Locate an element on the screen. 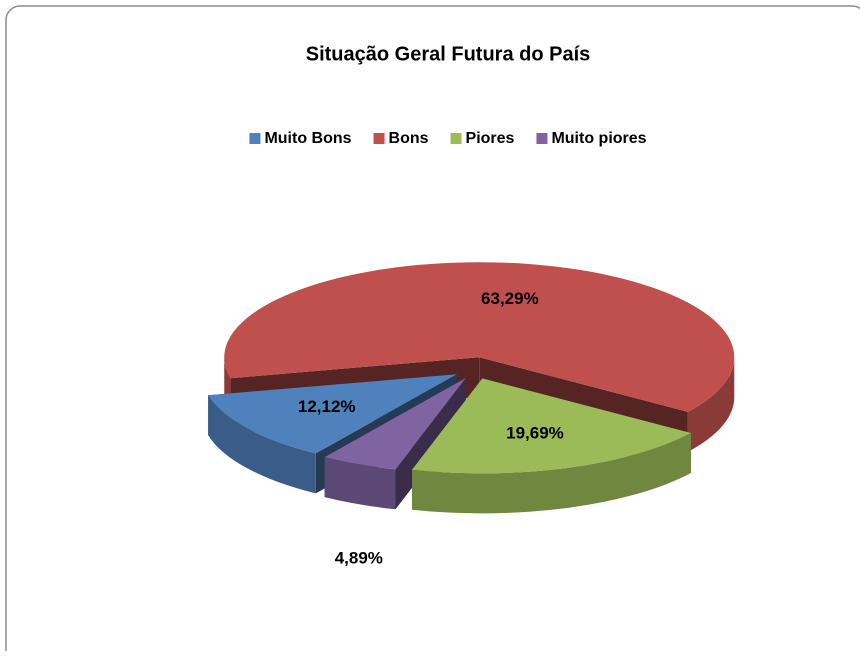 The height and width of the screenshot is (656, 860). data-label: 4,89% is located at coordinates (359, 558).